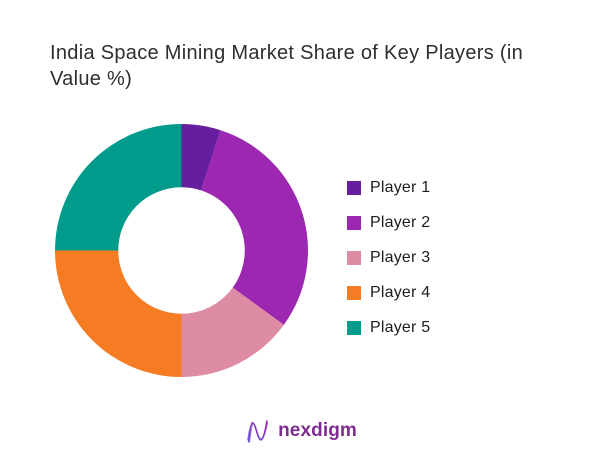 Image resolution: width=602 pixels, height=451 pixels. I want to click on legend-item: Player 1, so click(388, 187).